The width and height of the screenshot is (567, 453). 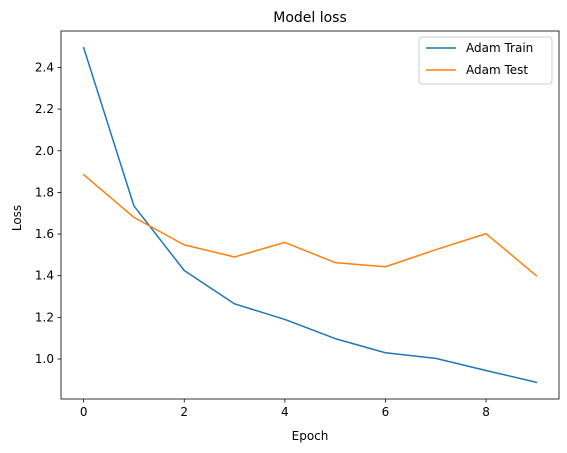 I want to click on y-axis-label: Loss, so click(x=17, y=218).